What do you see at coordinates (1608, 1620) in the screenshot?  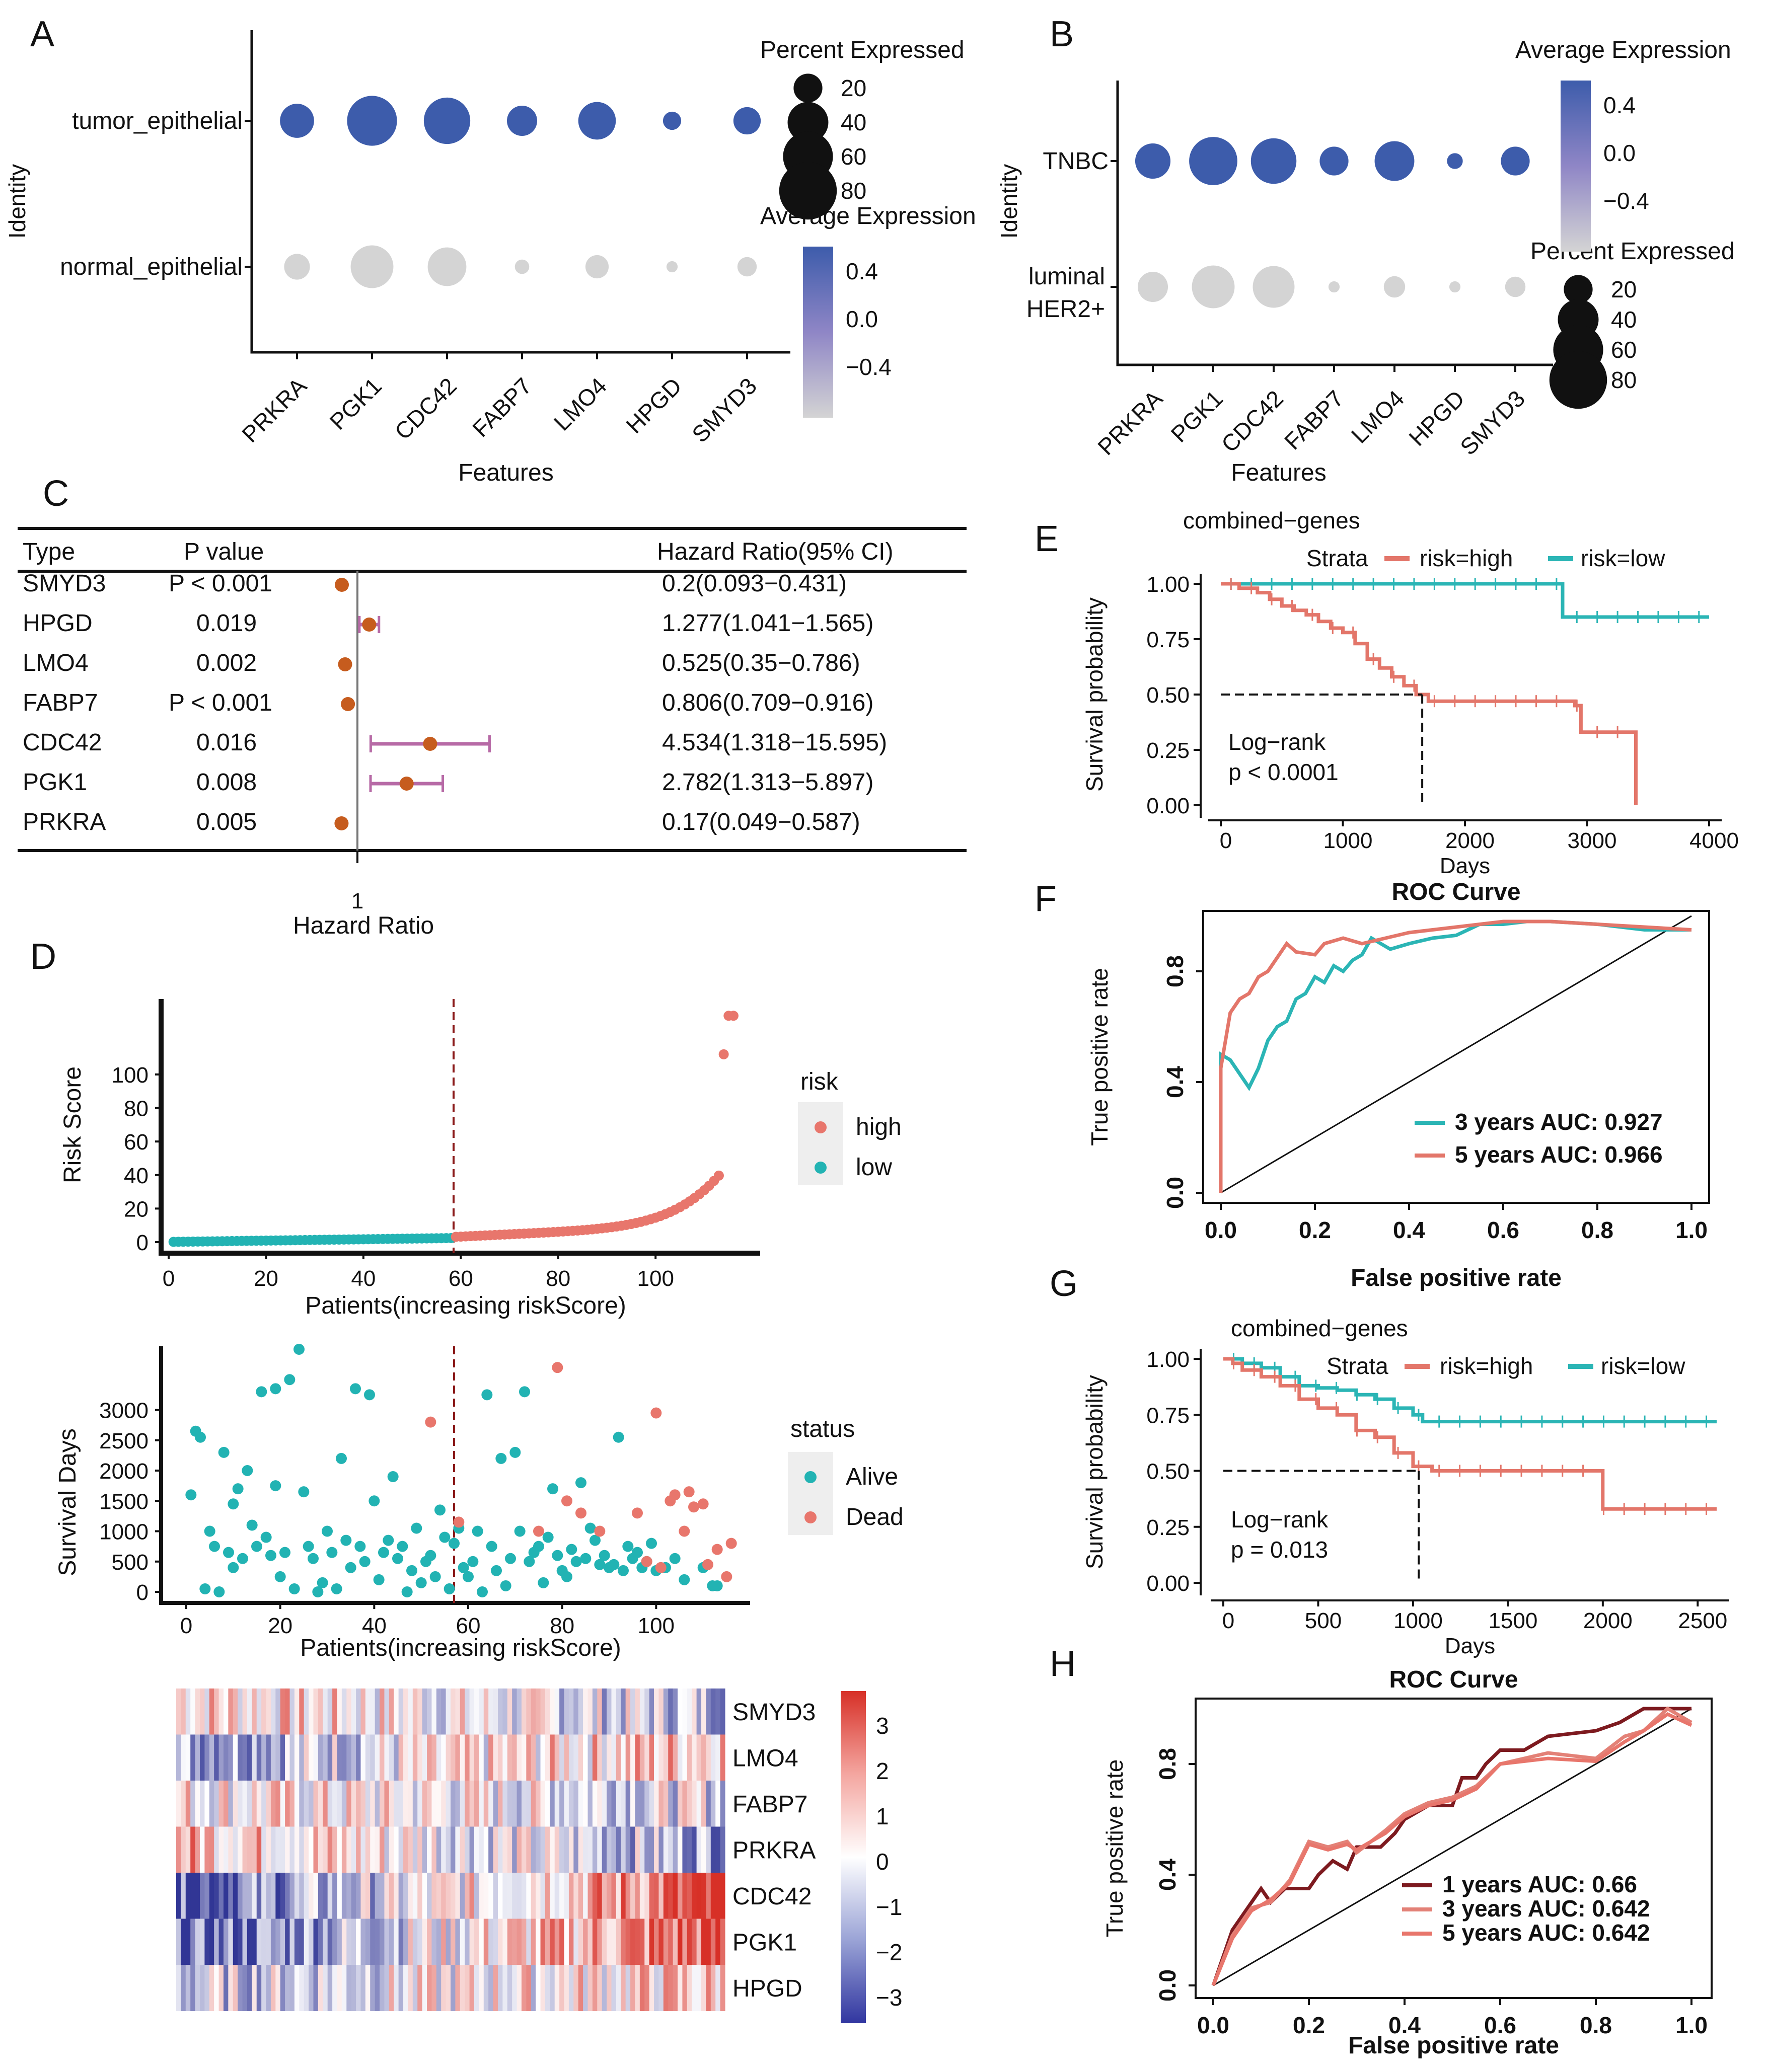 I see `x-tick-label: 2000` at bounding box center [1608, 1620].